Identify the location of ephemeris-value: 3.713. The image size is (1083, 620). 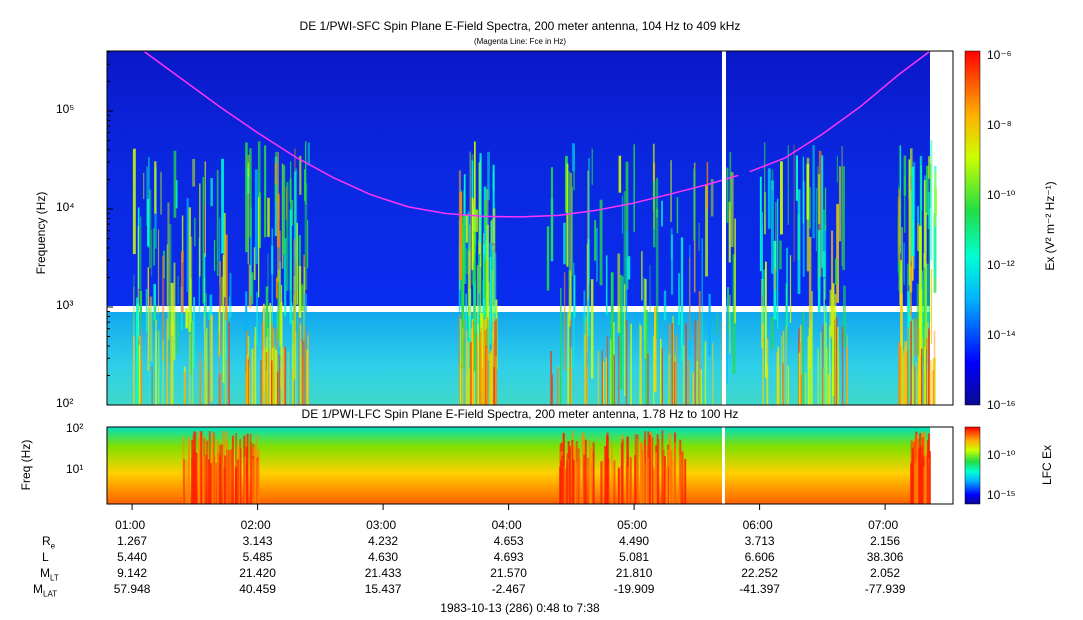
(759, 541).